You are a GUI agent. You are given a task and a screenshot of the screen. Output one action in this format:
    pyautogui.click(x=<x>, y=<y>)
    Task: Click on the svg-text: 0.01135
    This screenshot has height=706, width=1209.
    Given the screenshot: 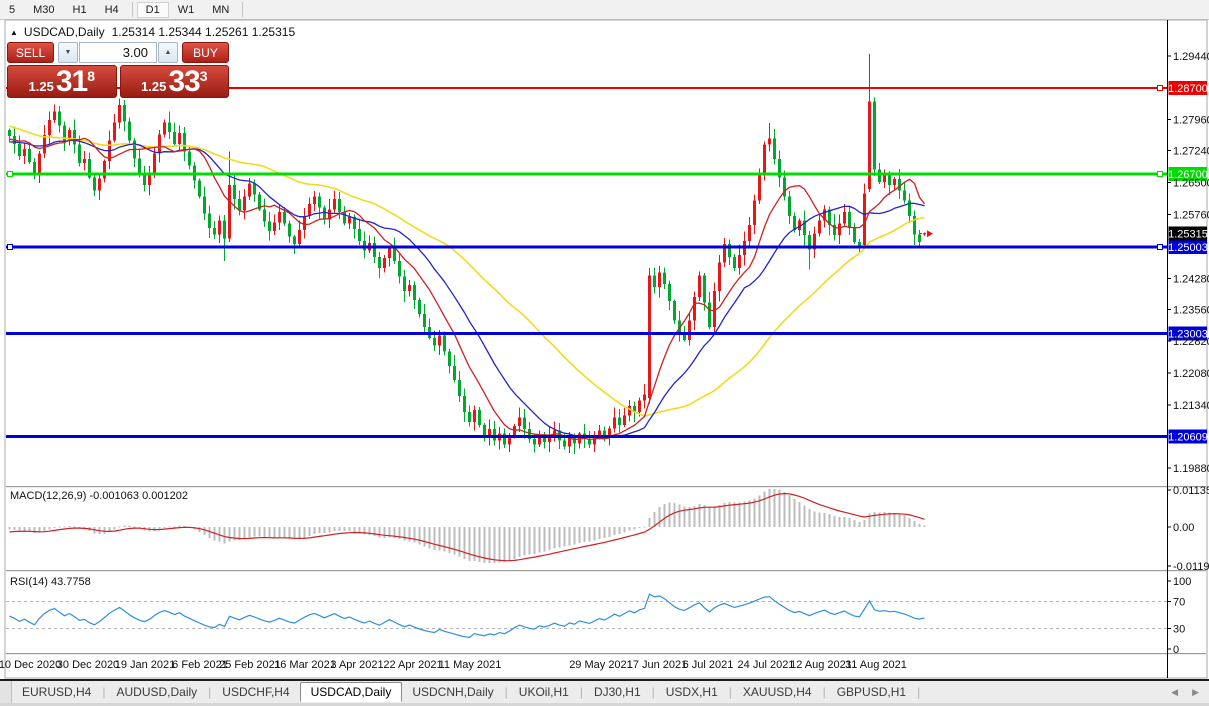 What is the action you would take?
    pyautogui.click(x=1191, y=491)
    